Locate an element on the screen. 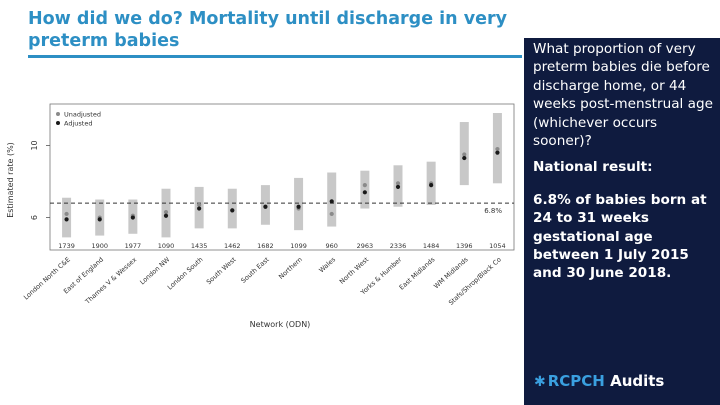 The width and height of the screenshot is (720, 405). legend-unadjusted-label: Unadjusted is located at coordinates (82, 115).